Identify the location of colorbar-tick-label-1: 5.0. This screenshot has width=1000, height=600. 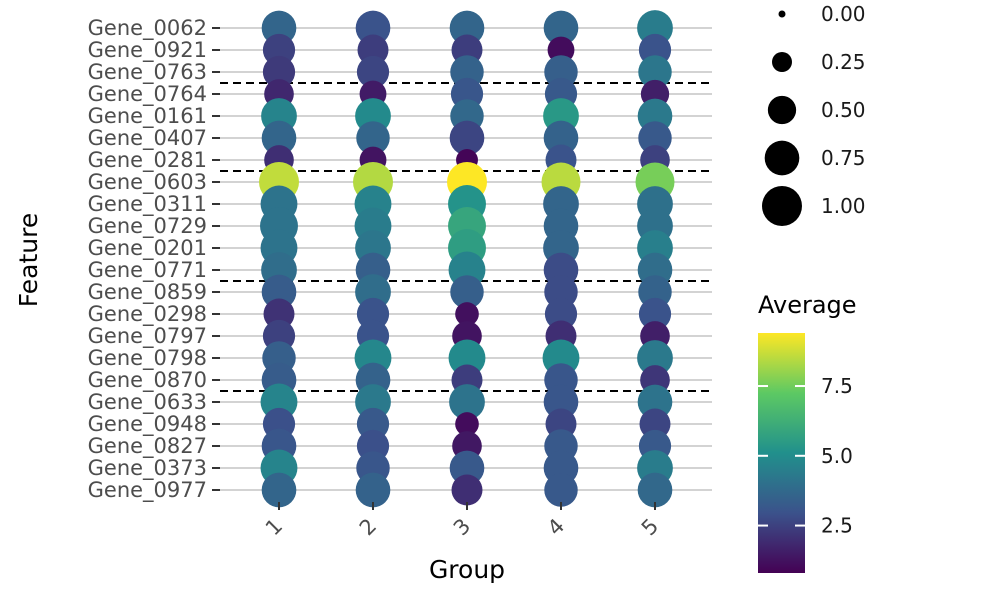
(837, 456).